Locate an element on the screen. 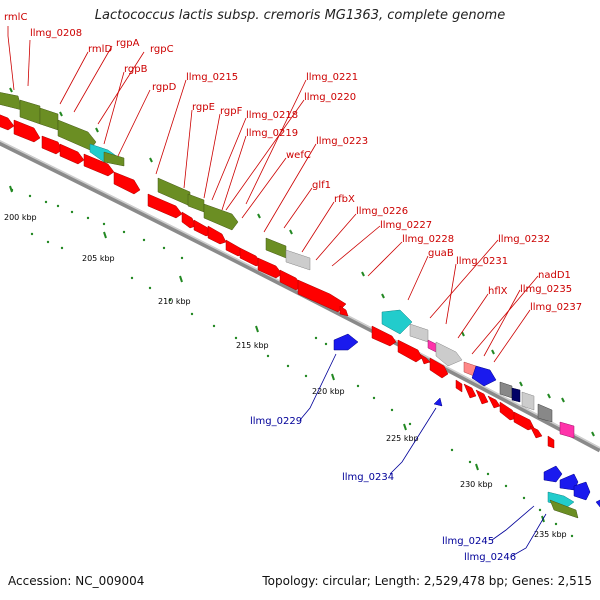  feature-track-inner is located at coordinates (466, 426).